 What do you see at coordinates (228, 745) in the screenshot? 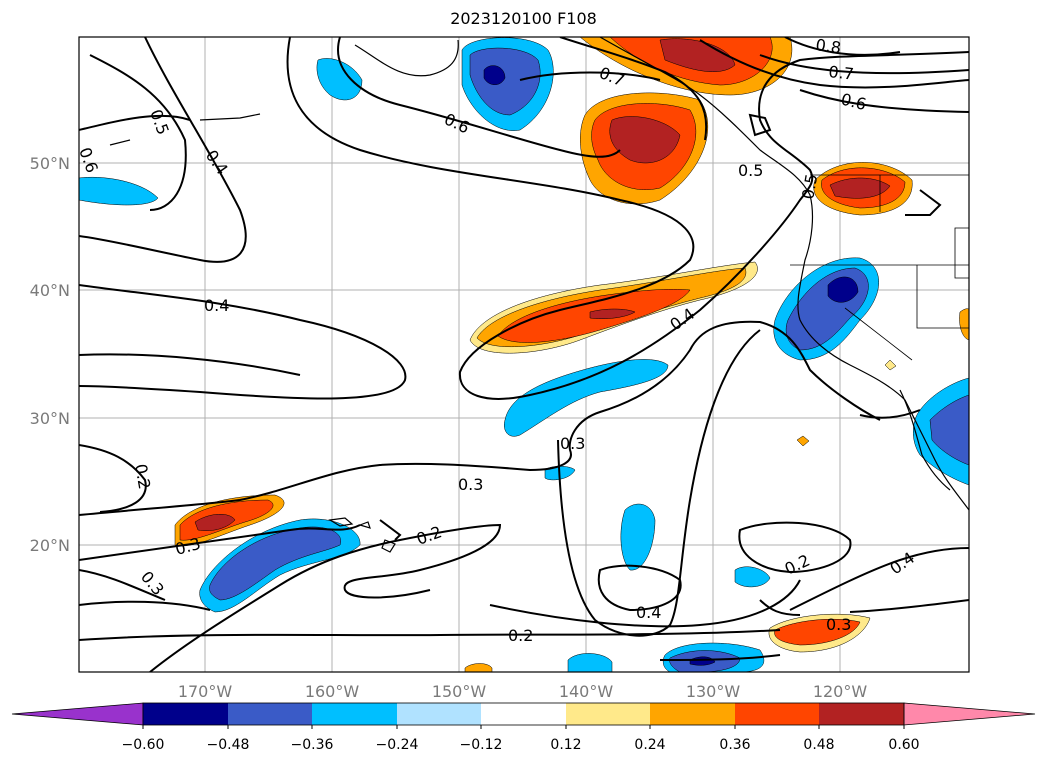
I see `colorbar-label: −0.48` at bounding box center [228, 745].